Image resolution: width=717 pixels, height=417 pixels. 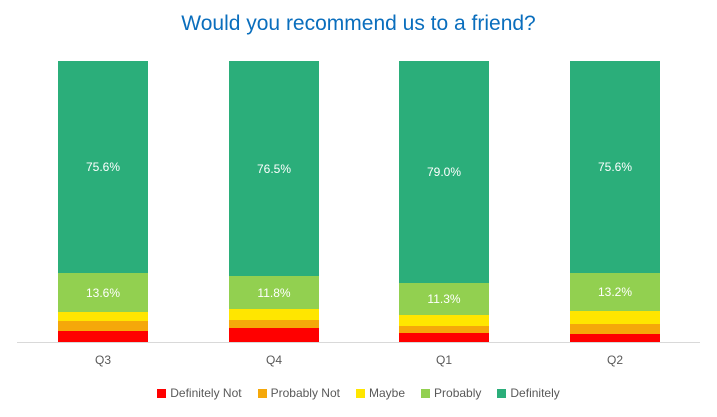 I want to click on bar-segment-probably: 11.3%, so click(x=444, y=299).